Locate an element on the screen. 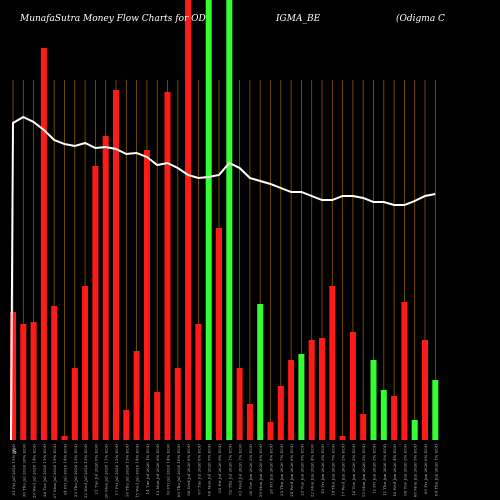 The width and height of the screenshot is (500, 500). date-tick-label: 09 Tue Jun 2026 2% EOD is located at coordinates (404, 470).